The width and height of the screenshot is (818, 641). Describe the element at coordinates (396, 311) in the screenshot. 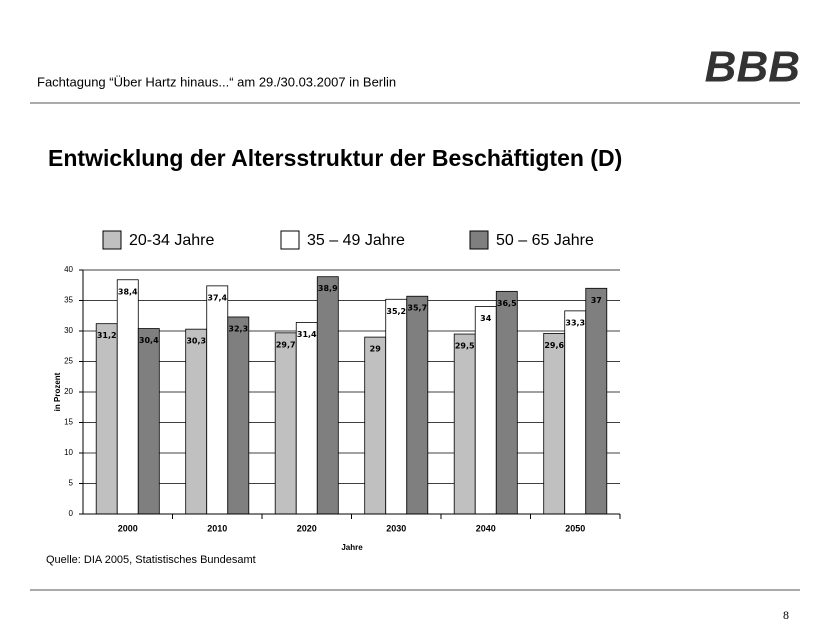

I see `value-label: 35,2` at that location.